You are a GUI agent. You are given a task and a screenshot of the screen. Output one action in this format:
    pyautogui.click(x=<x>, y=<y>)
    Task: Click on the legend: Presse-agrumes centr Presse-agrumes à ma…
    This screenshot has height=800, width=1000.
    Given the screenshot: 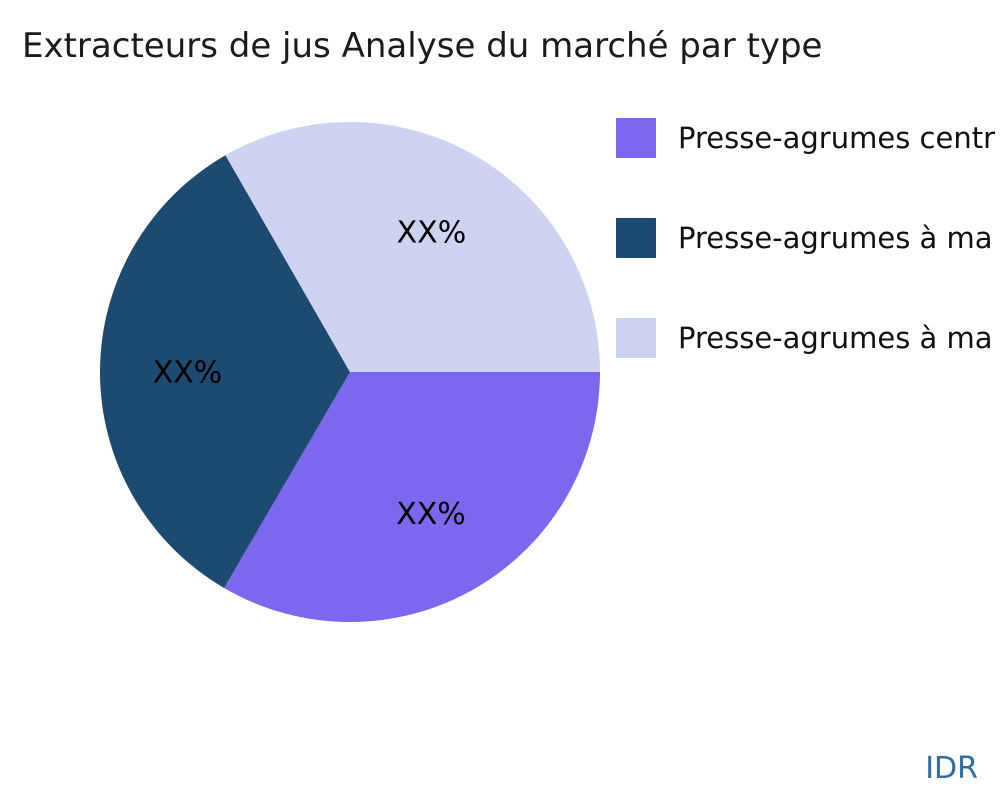 What is the action you would take?
    pyautogui.click(x=805, y=268)
    